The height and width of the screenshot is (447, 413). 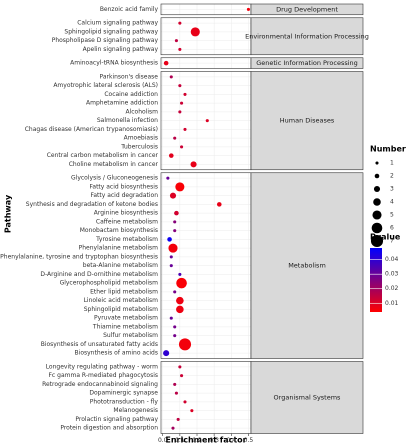 I want to click on y-tick-label: Choline metabolism in cancer, so click(x=114, y=164).